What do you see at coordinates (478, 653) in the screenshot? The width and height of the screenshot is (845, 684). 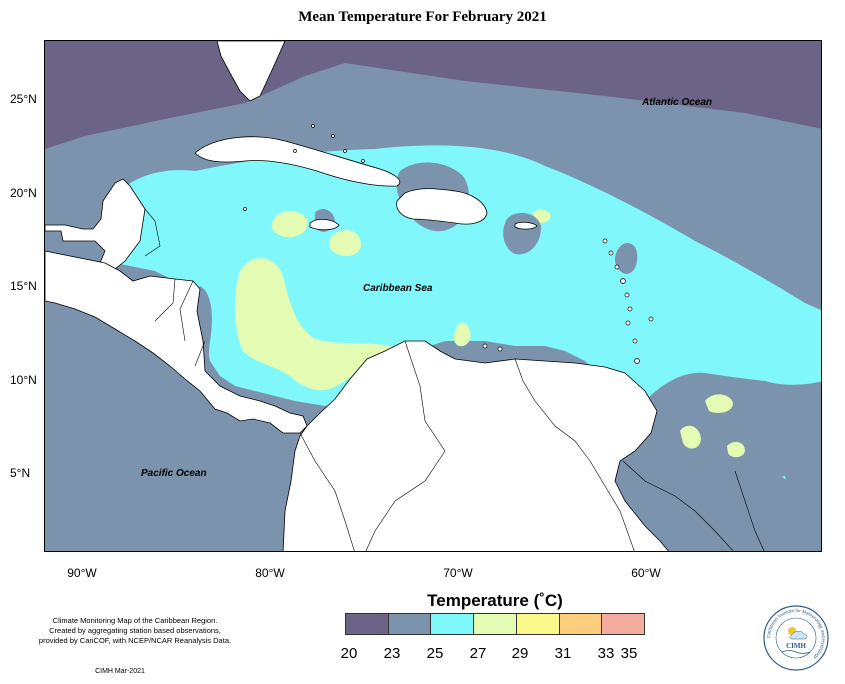 I see `legend-tick: 27` at bounding box center [478, 653].